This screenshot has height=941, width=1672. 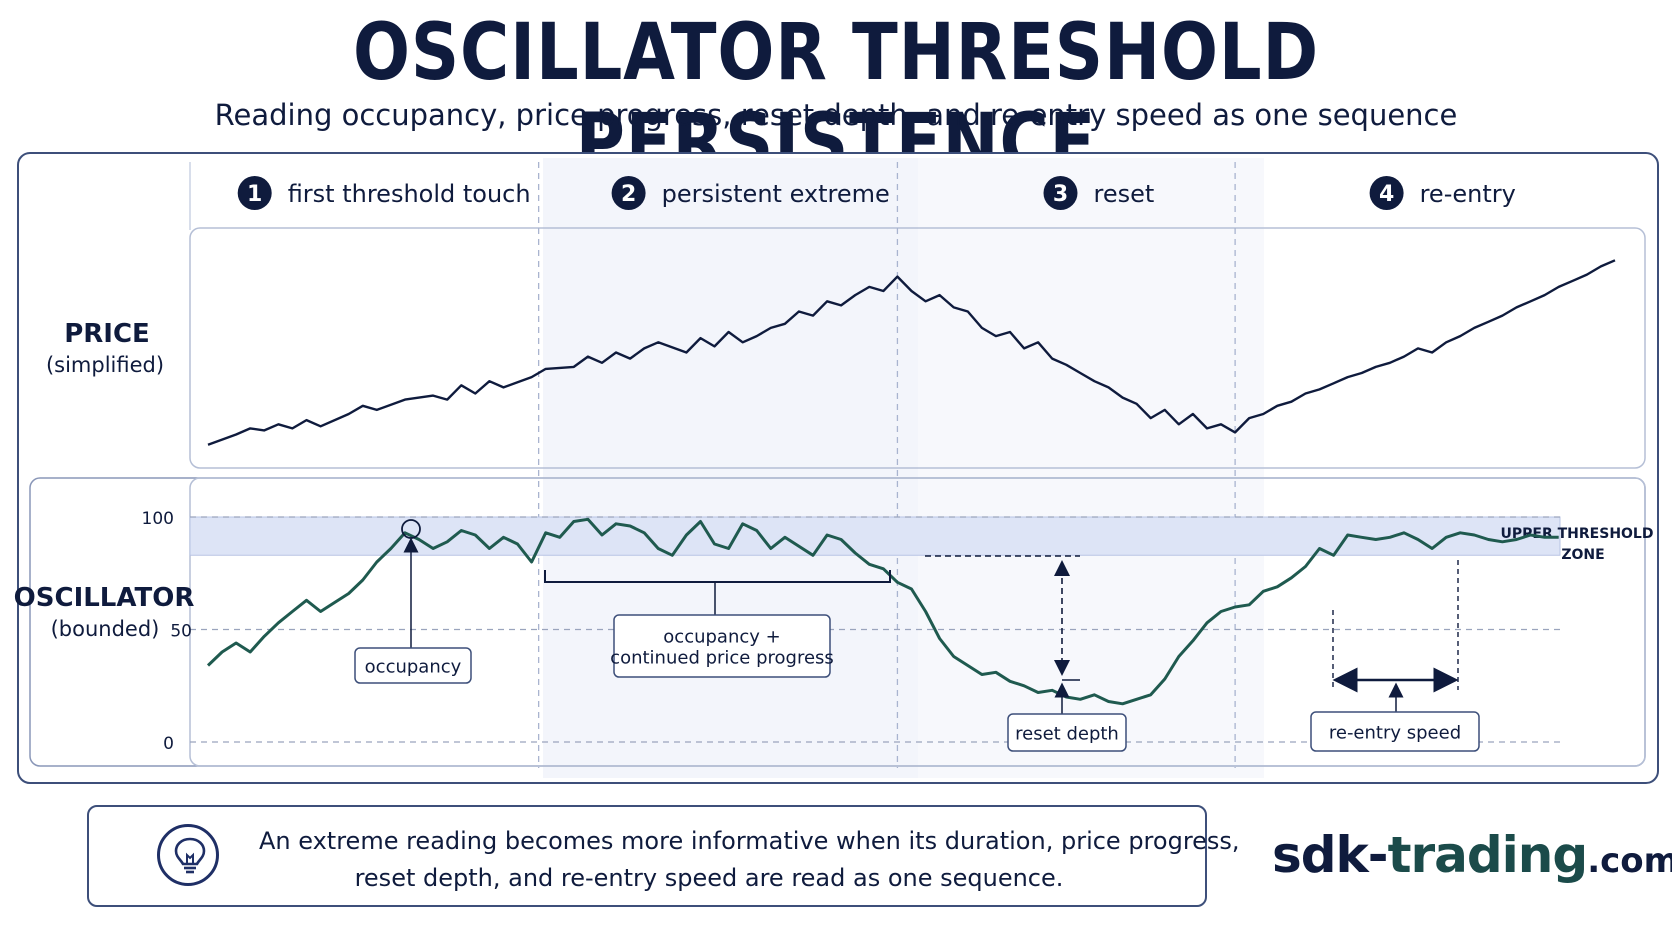 I want to click on reentry-speed-annotation-text-1: re-entry speed, so click(x=1395, y=733).